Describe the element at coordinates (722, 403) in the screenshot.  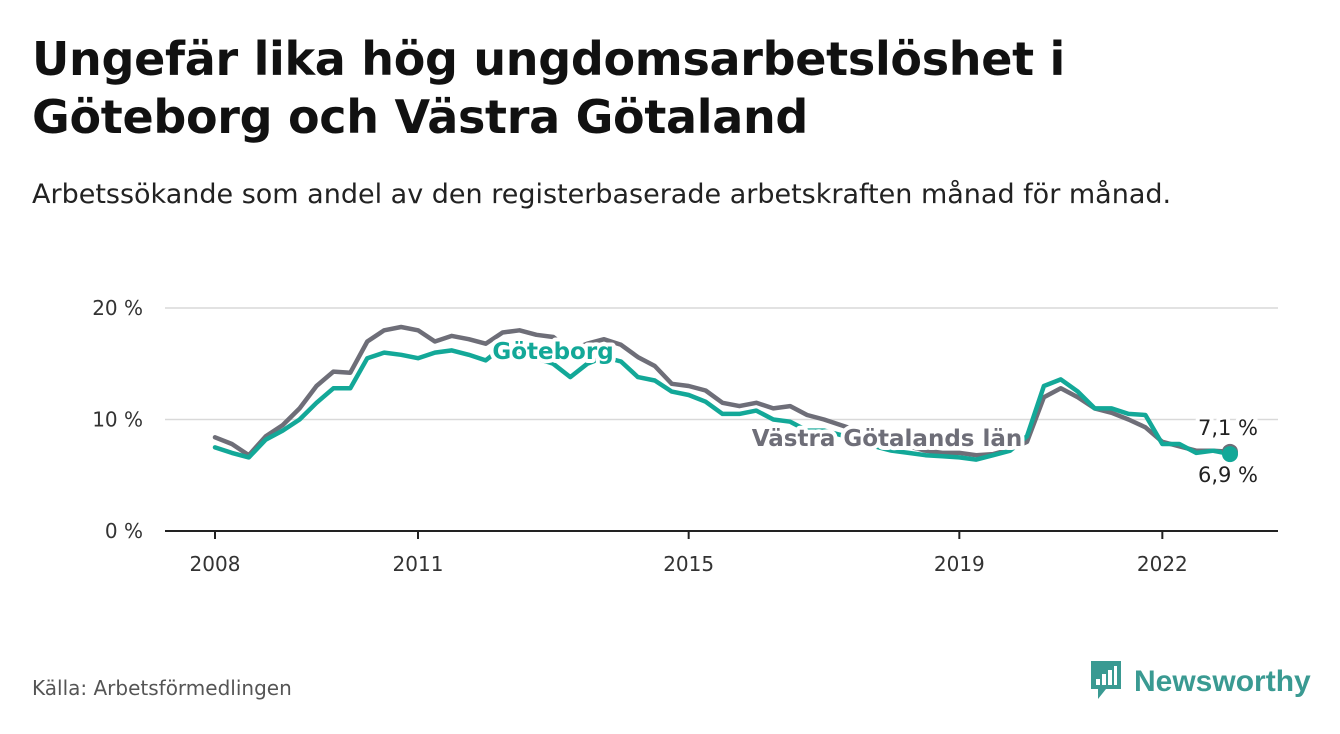
I see `goteborg-line` at that location.